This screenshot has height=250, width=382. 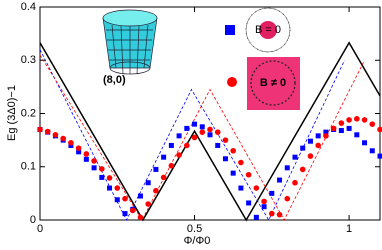 I want to click on x-tick-label: 1, so click(x=349, y=229).